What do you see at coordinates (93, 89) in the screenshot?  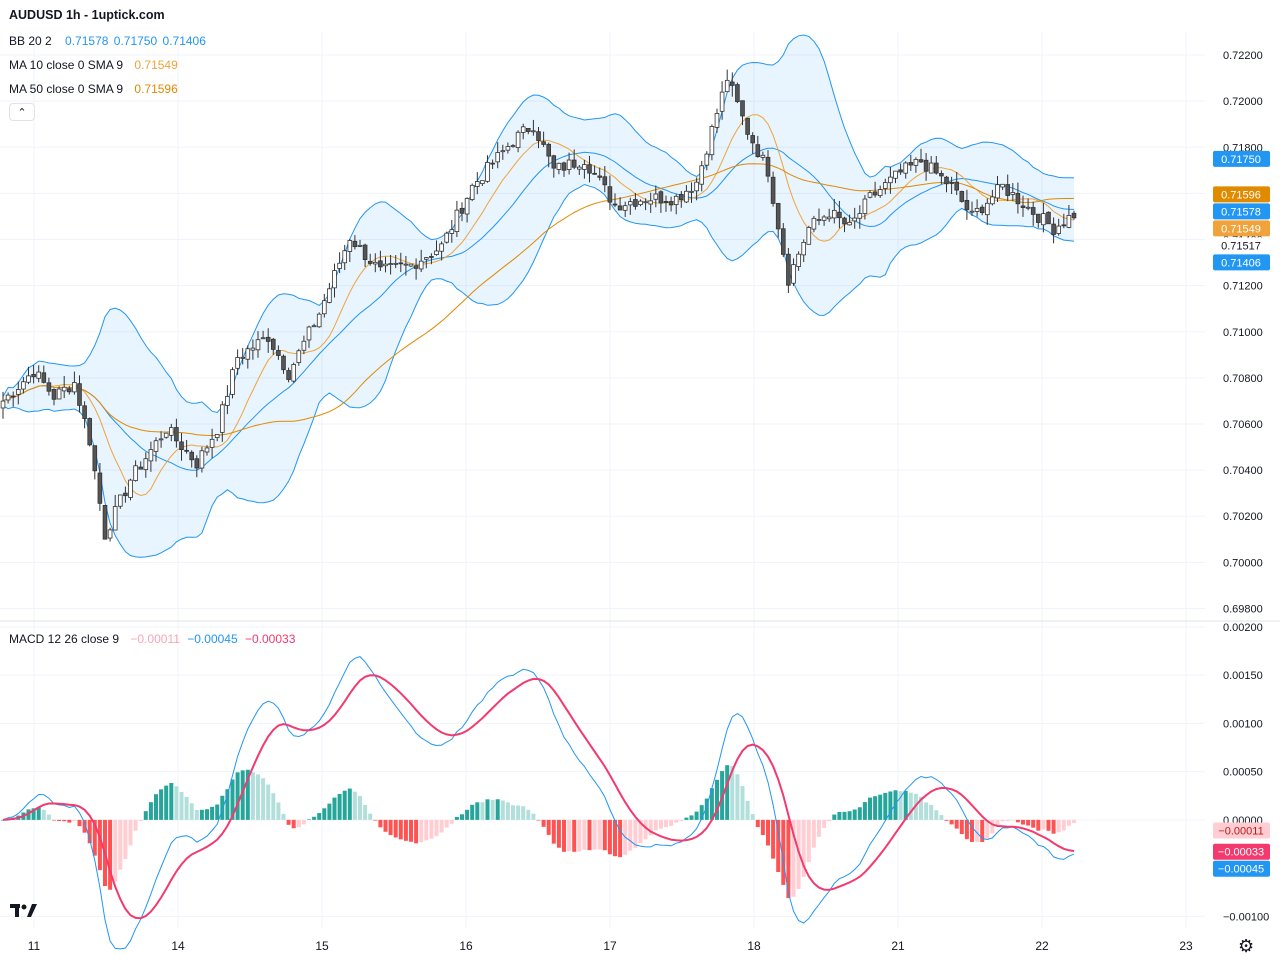 I see `ma50-legend: MA 50 close 0 SMA 9 0.71596` at bounding box center [93, 89].